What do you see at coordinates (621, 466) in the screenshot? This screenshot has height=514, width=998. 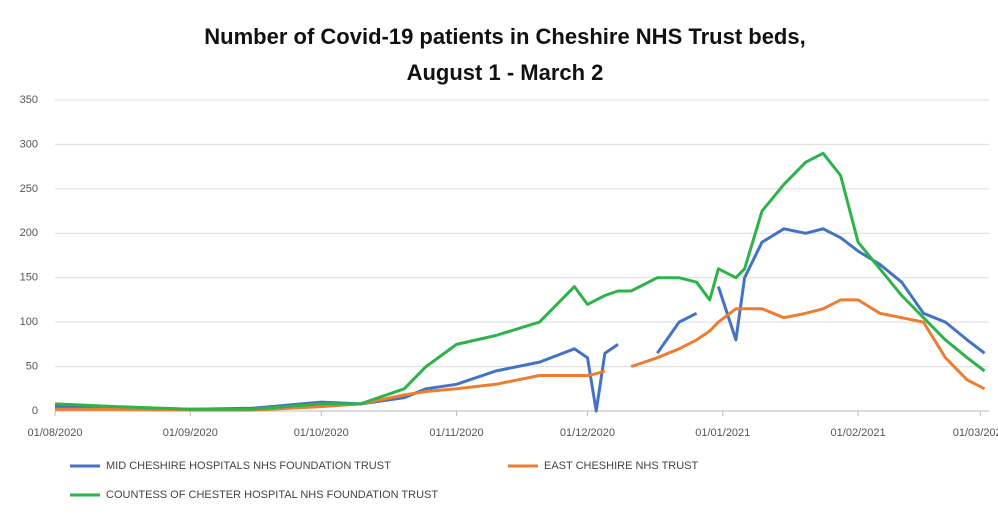 I see `legend-label: EAST CHESHIRE NHS TRUST` at bounding box center [621, 466].